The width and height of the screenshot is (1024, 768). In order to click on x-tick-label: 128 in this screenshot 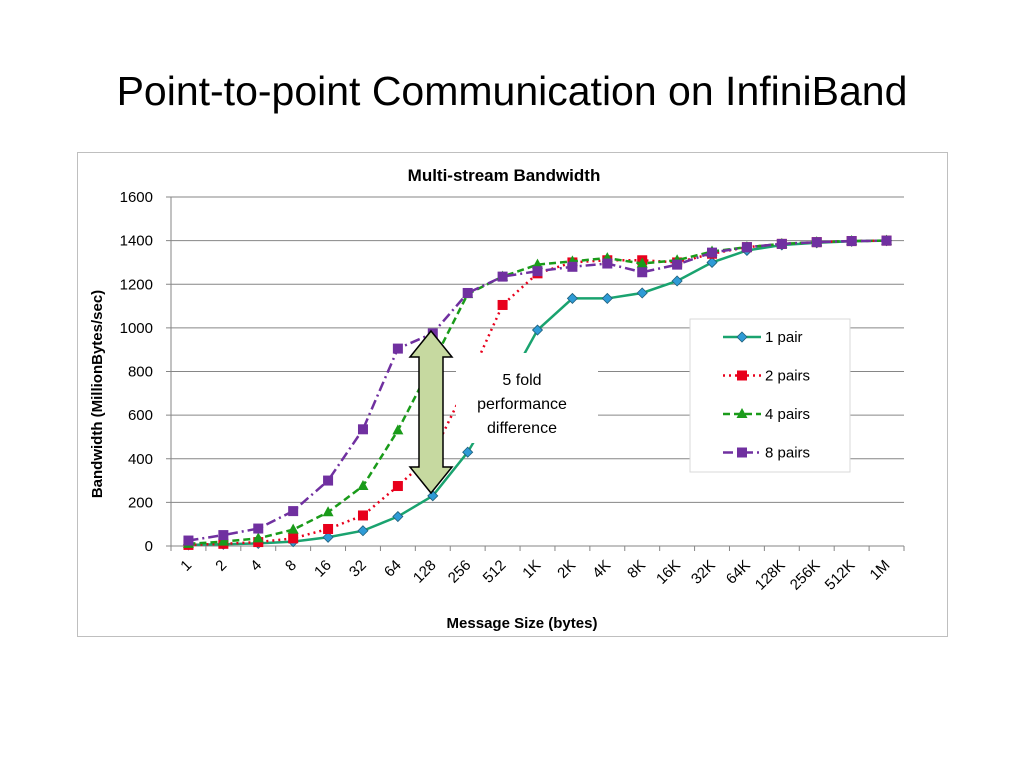, I will do `click(425, 572)`.